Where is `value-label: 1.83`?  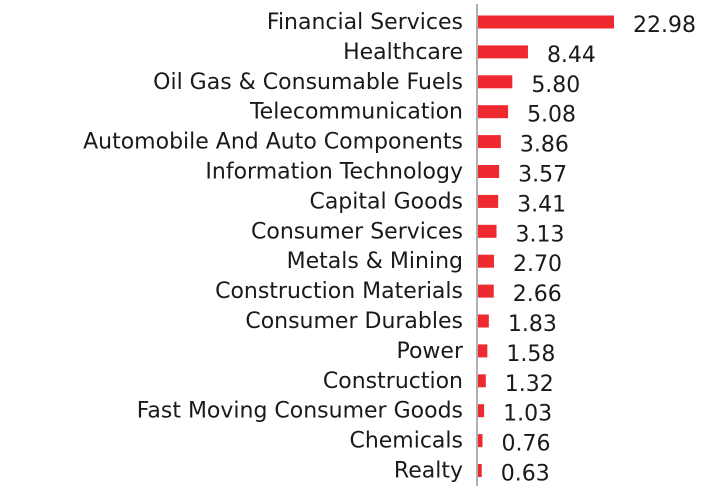
value-label: 1.83 is located at coordinates (532, 324).